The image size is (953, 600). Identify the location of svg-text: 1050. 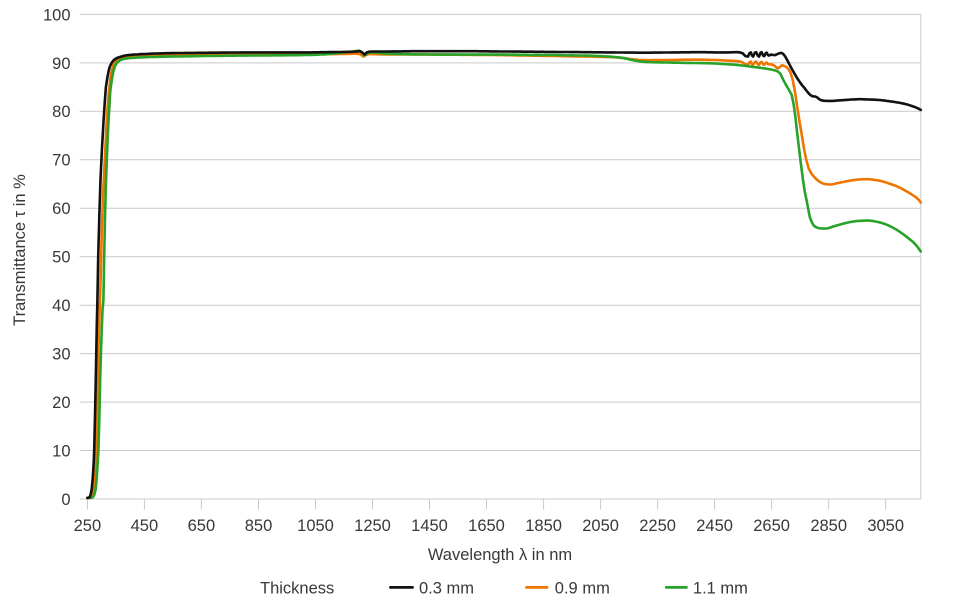
(315, 526).